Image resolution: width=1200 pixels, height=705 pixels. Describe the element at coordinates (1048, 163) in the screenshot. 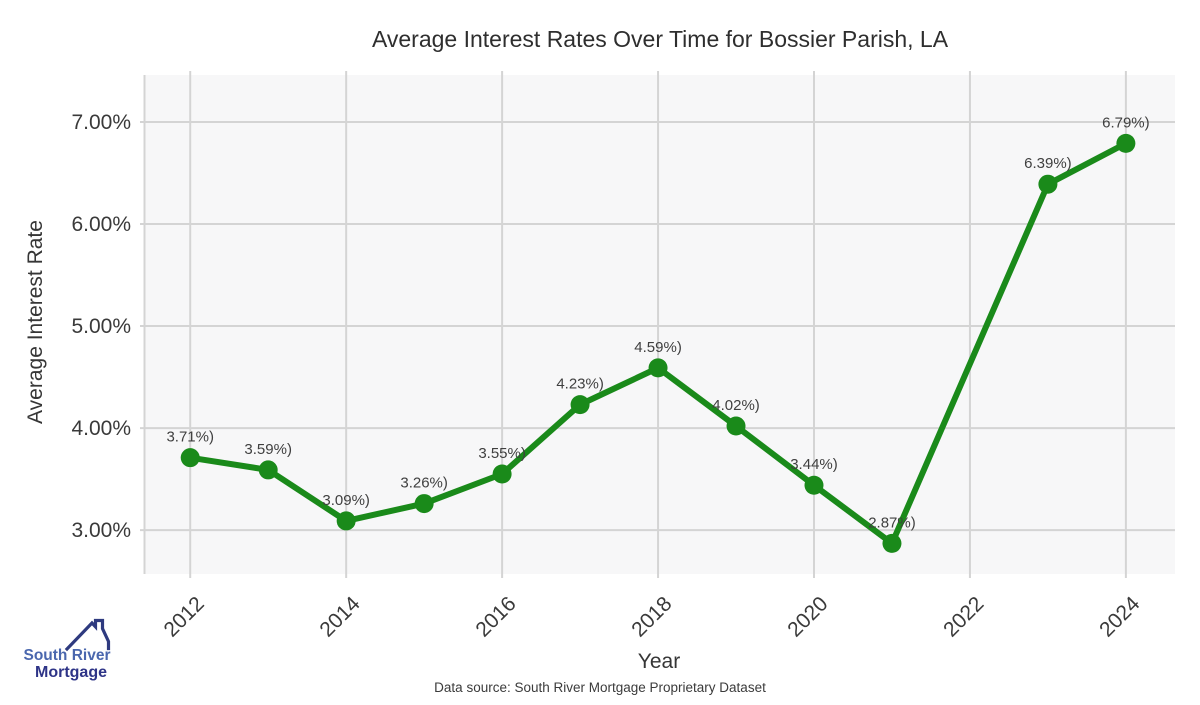

I see `data-point-label: 6.39%)` at that location.